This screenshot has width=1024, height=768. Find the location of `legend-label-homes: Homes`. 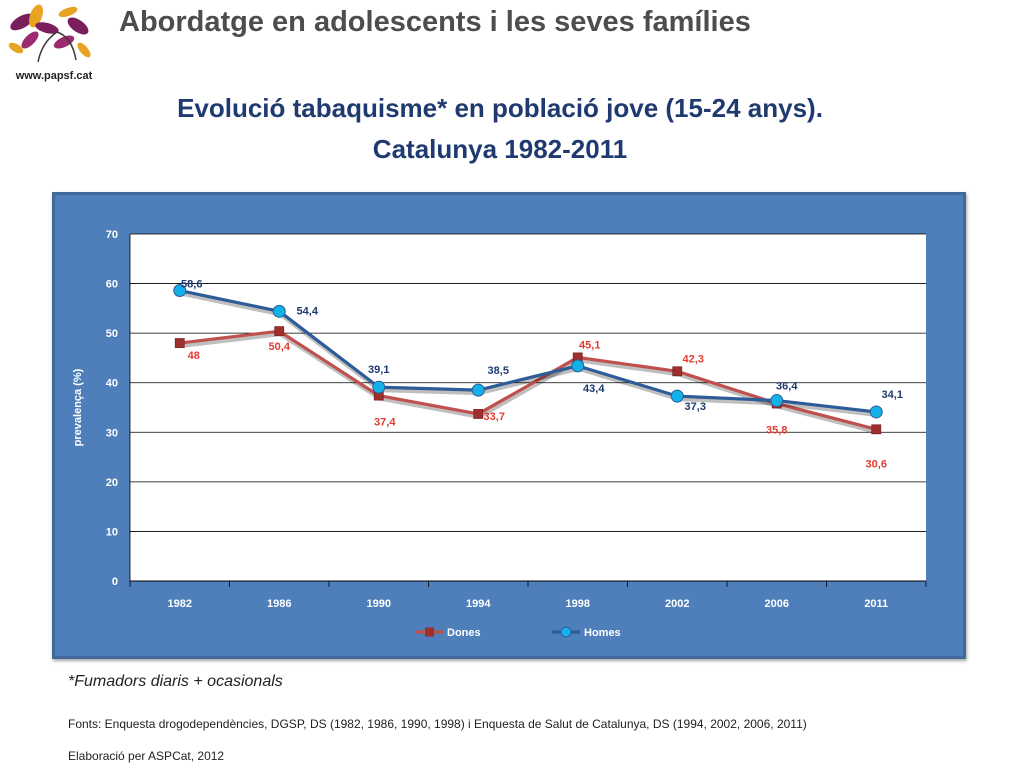

legend-label-homes: Homes is located at coordinates (602, 633).